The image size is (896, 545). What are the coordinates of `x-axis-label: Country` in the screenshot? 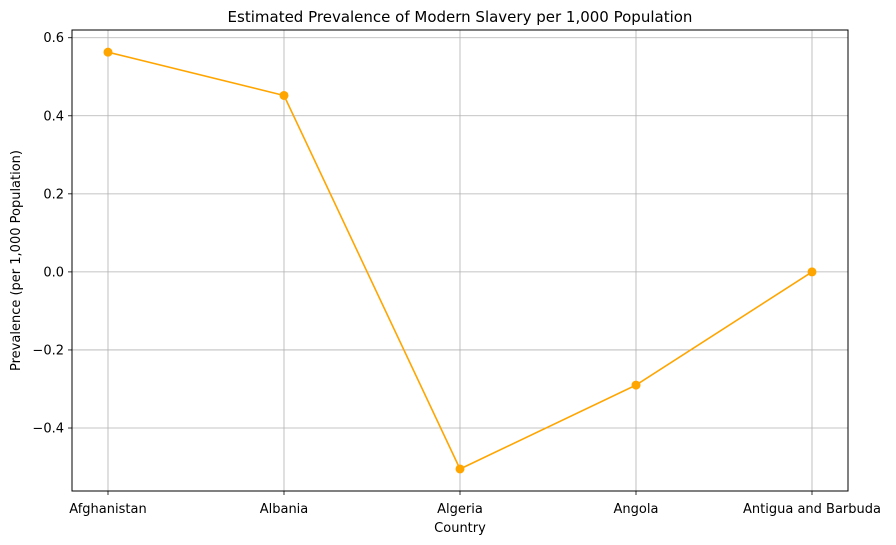 It's located at (460, 528).